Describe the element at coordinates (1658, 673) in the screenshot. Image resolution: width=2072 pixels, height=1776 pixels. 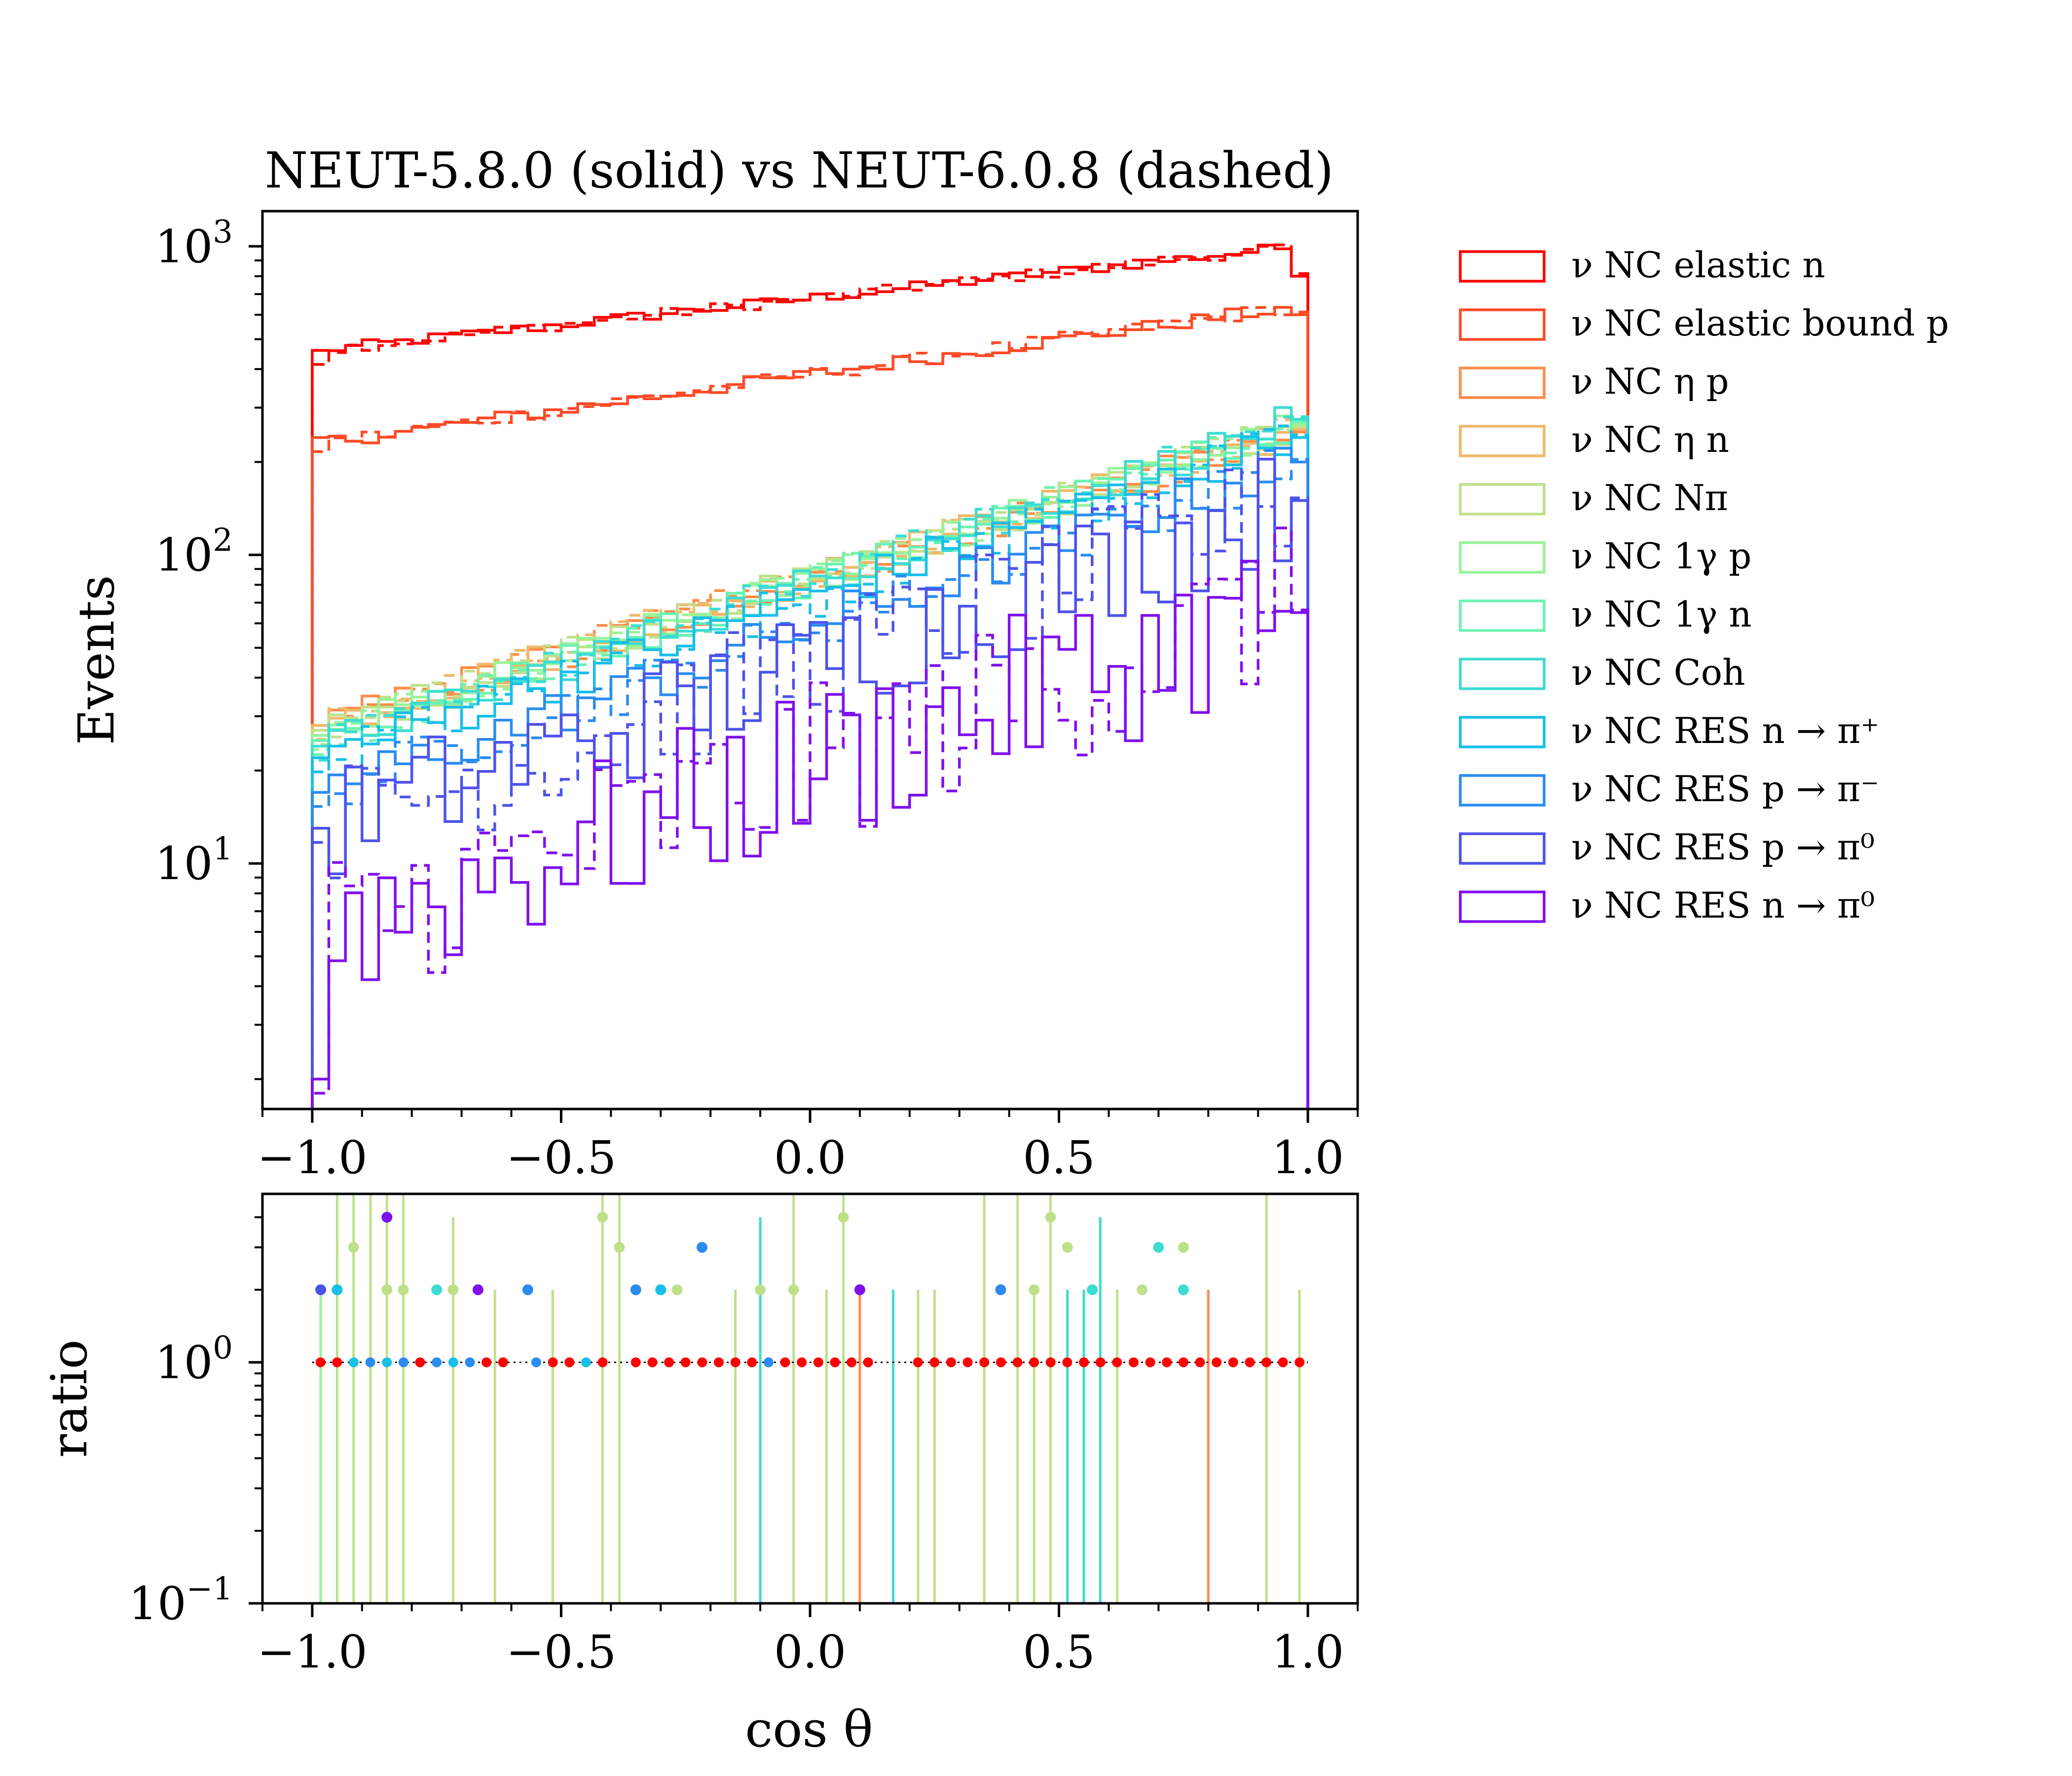
I see `legend-label: ν NC Coh` at that location.